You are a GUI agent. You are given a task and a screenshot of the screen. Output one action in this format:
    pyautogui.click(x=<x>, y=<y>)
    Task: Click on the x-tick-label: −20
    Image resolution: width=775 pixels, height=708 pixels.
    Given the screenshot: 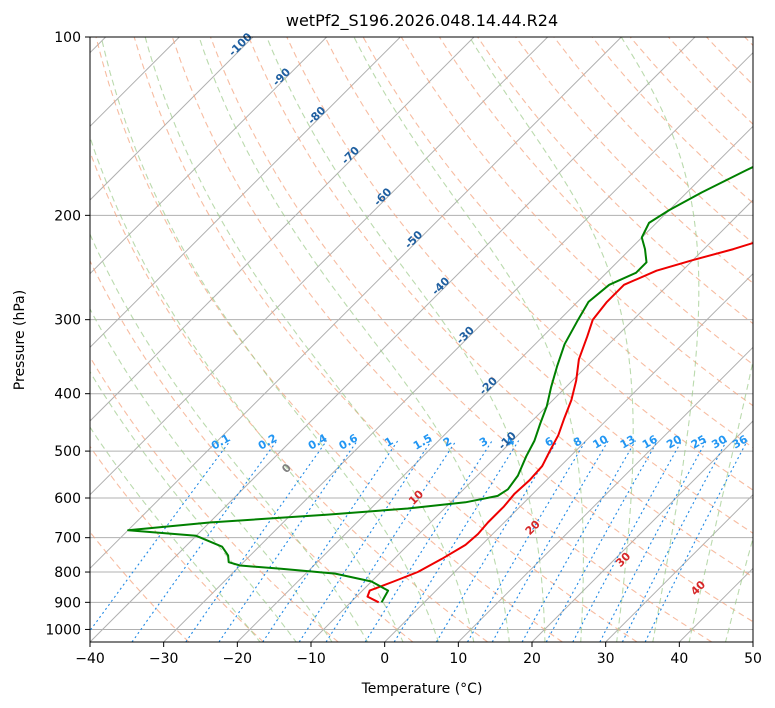 What is the action you would take?
    pyautogui.click(x=238, y=659)
    